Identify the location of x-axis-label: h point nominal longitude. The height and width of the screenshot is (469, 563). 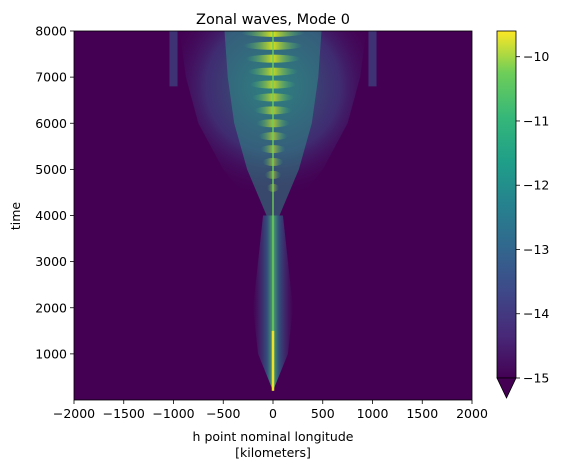
(273, 436).